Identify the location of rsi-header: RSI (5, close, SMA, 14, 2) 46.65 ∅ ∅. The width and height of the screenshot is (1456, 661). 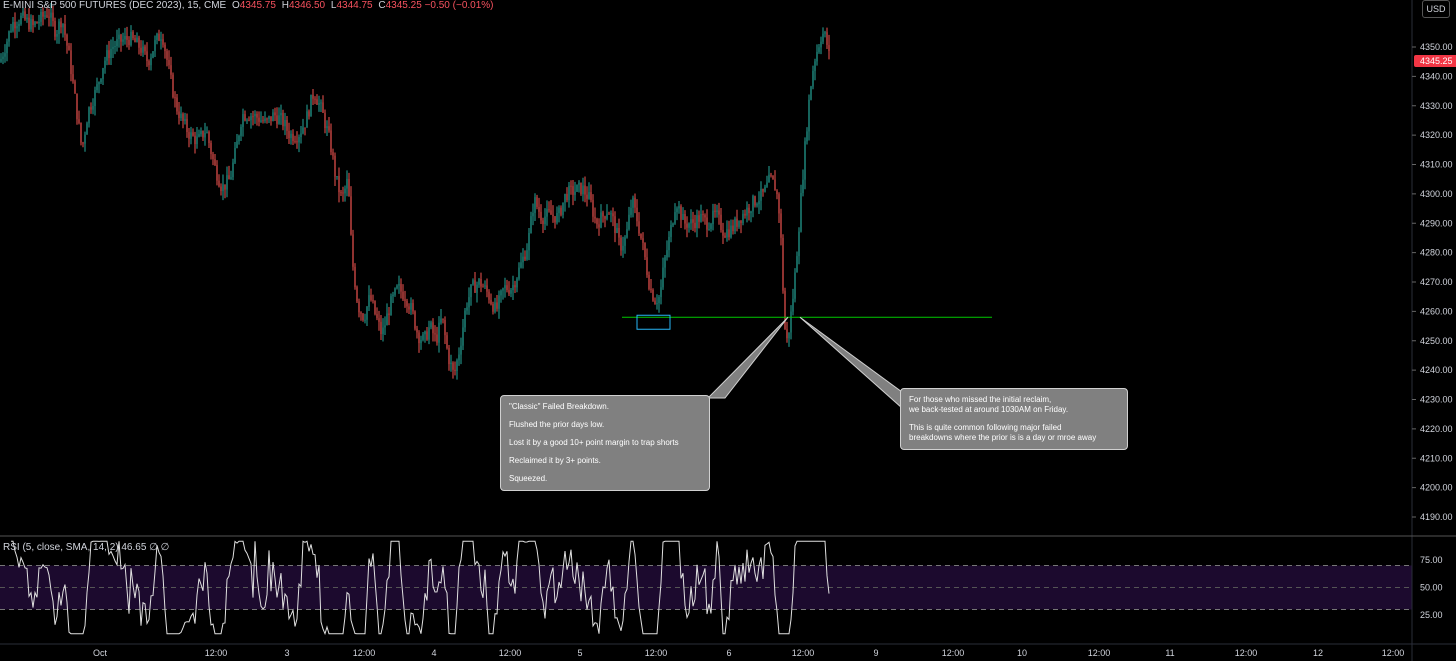
(86, 547).